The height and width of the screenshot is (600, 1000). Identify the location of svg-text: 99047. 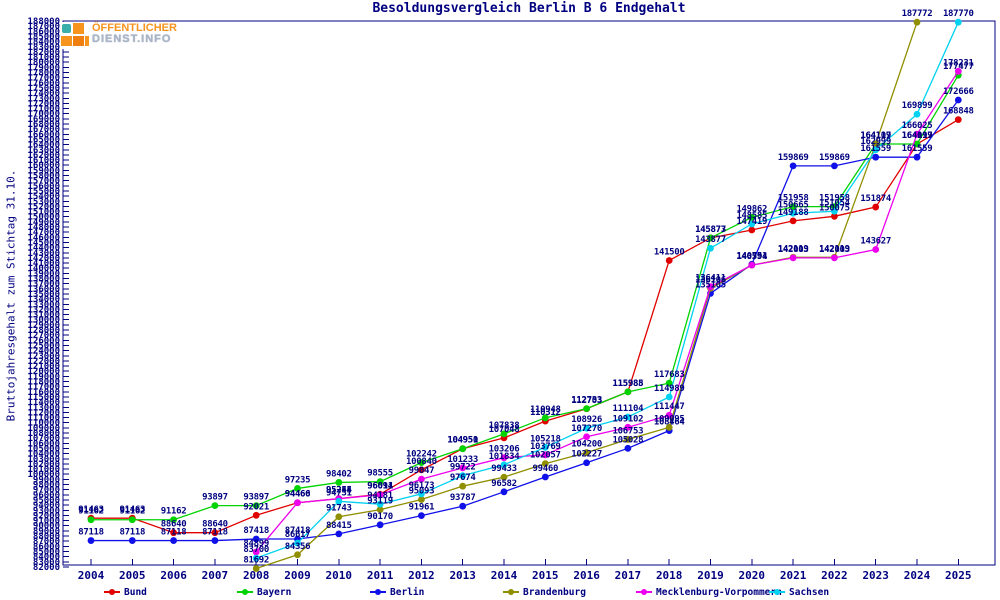
(422, 471).